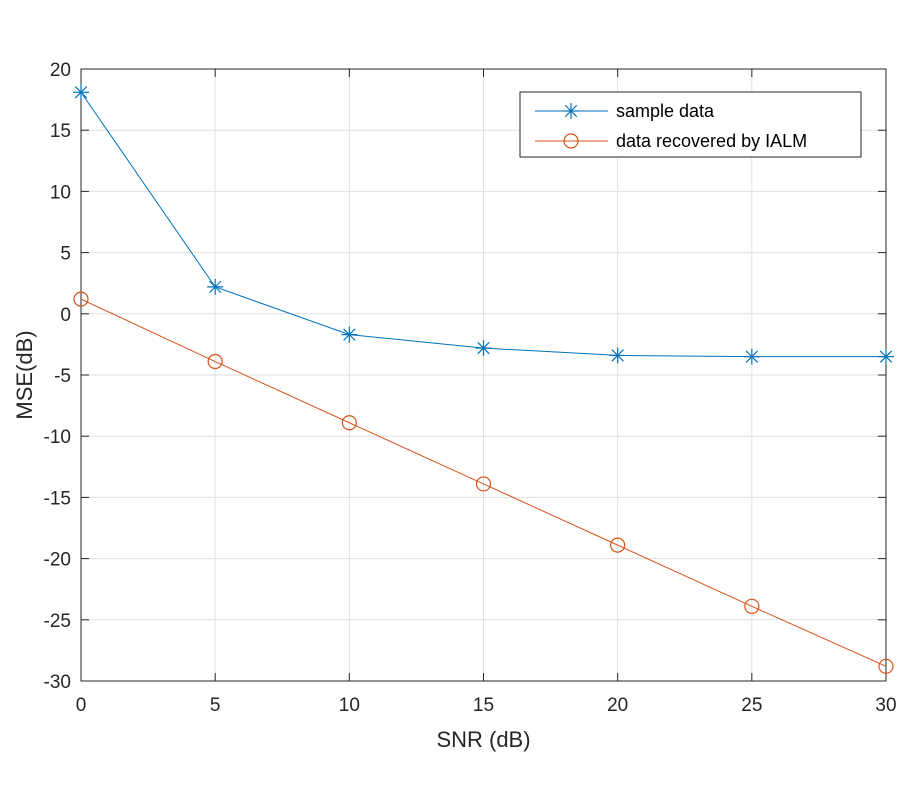 The height and width of the screenshot is (800, 900). What do you see at coordinates (483, 705) in the screenshot?
I see `x-tick-label: 15` at bounding box center [483, 705].